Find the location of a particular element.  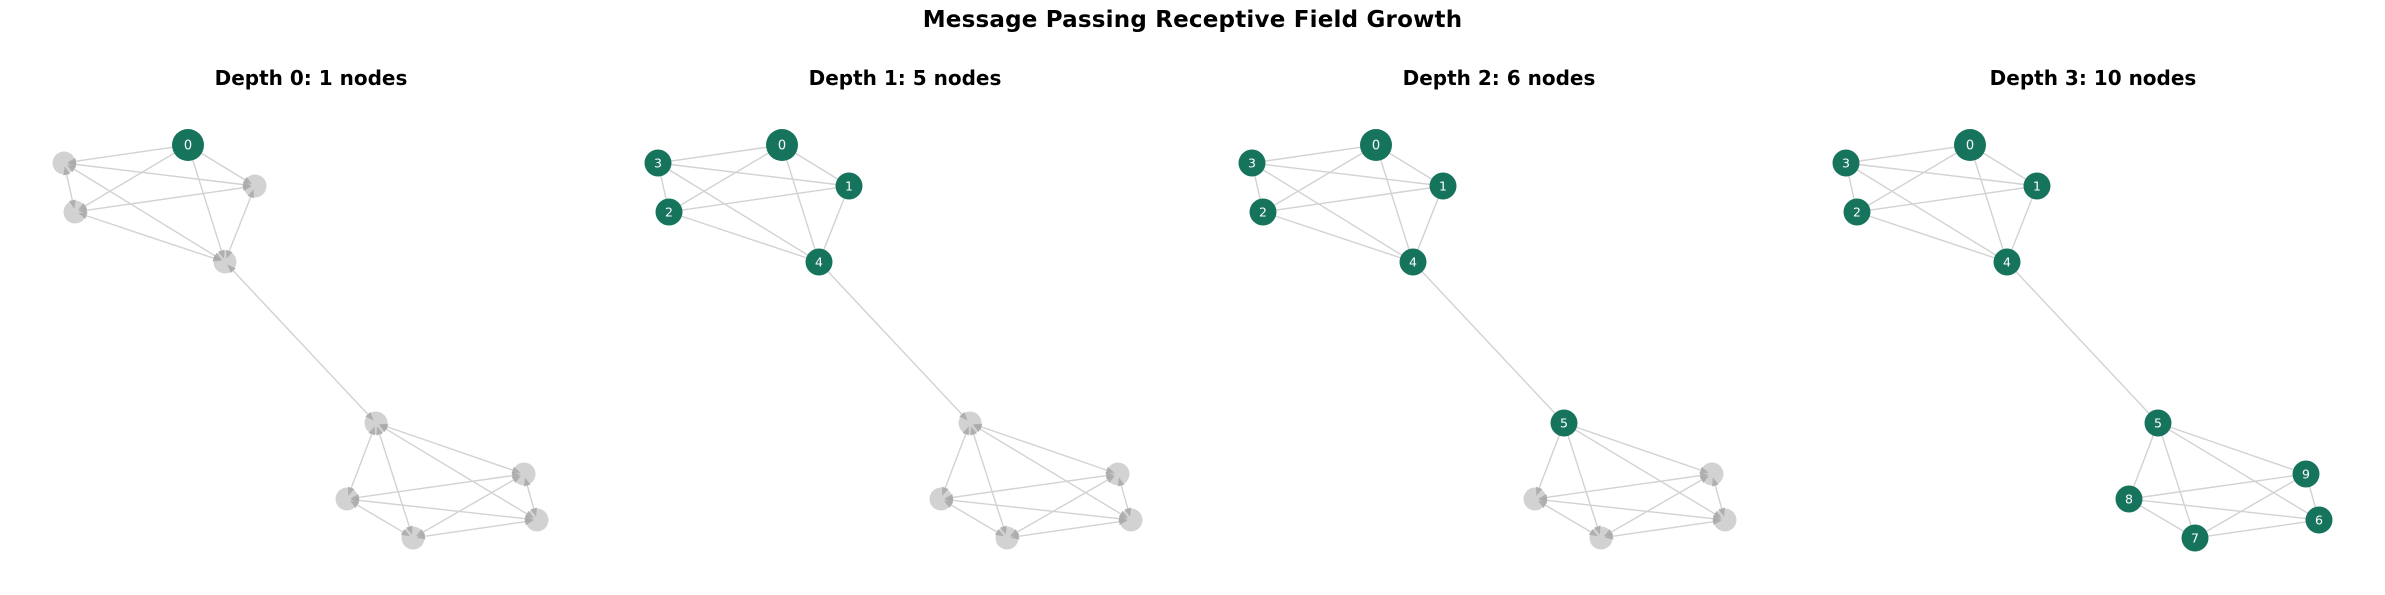

node-label: 7 is located at coordinates (2195, 537).